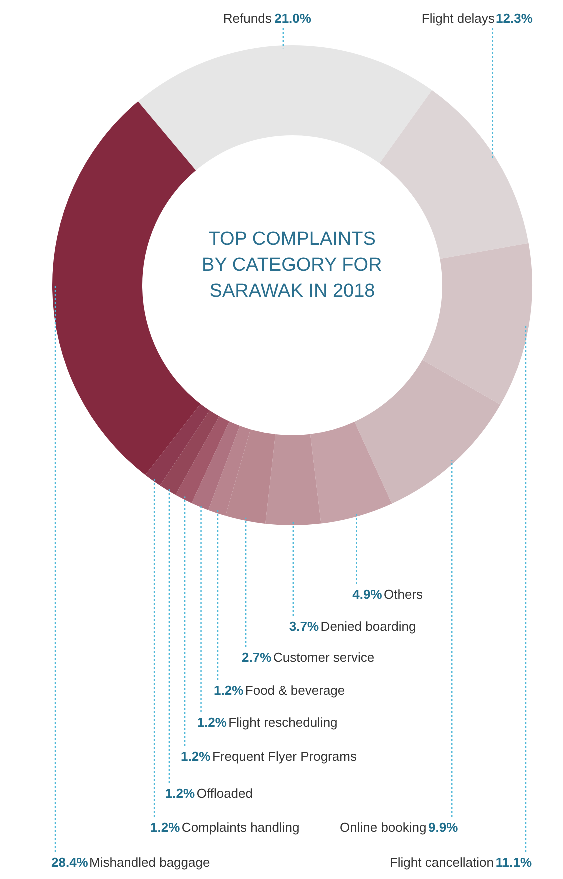 This screenshot has width=563, height=879. I want to click on data-label: 3.7%, so click(304, 626).